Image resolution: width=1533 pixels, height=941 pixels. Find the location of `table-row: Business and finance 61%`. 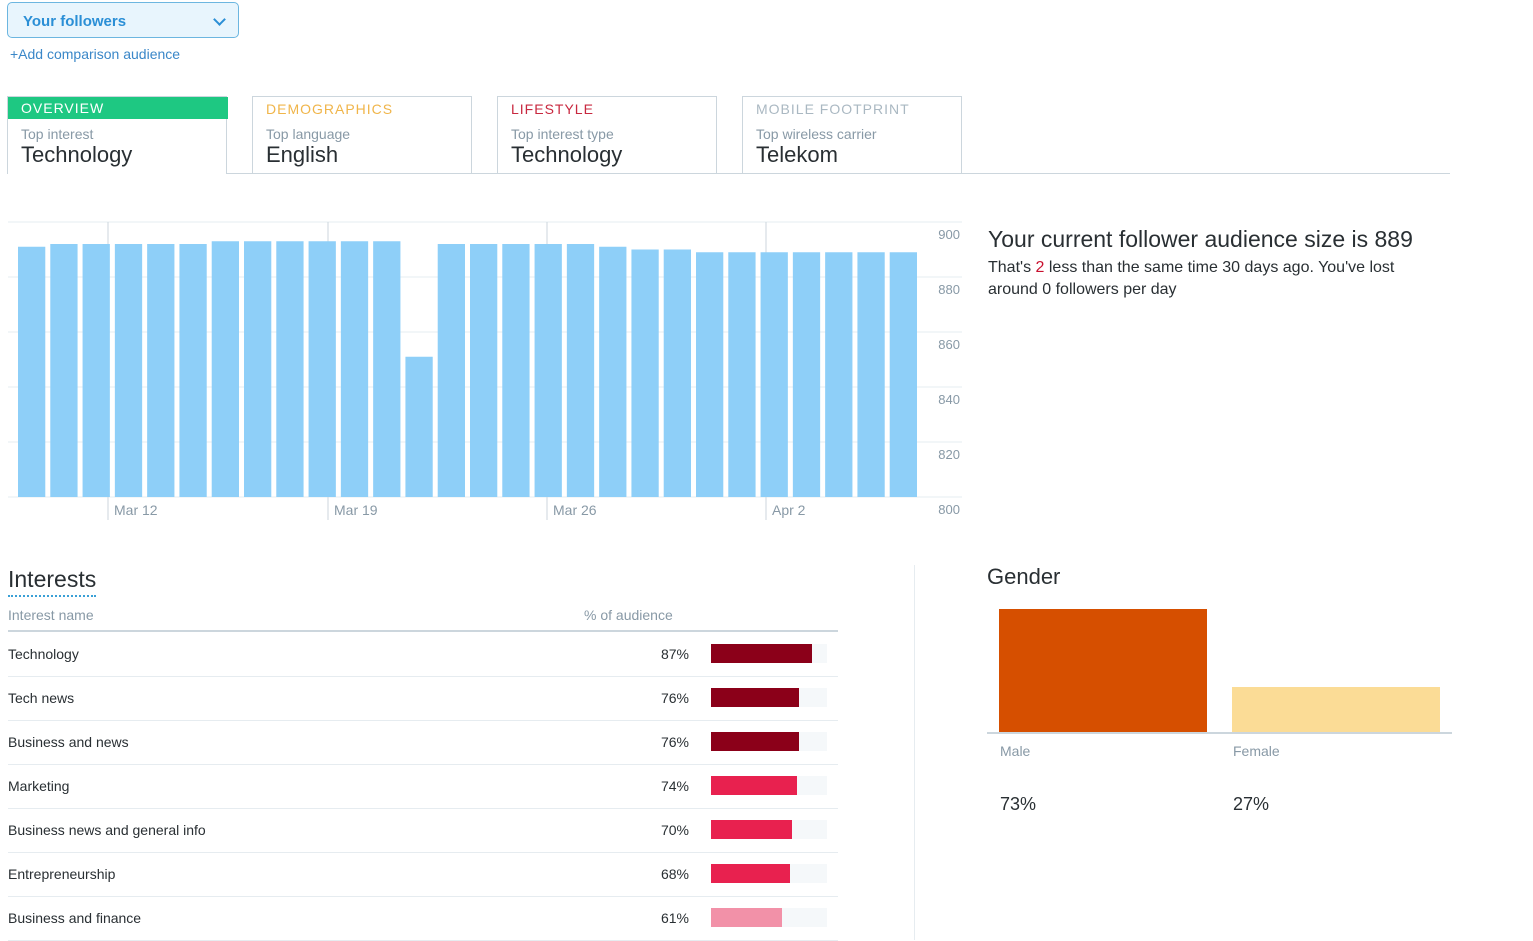

table-row: Business and finance 61% is located at coordinates (423, 918).